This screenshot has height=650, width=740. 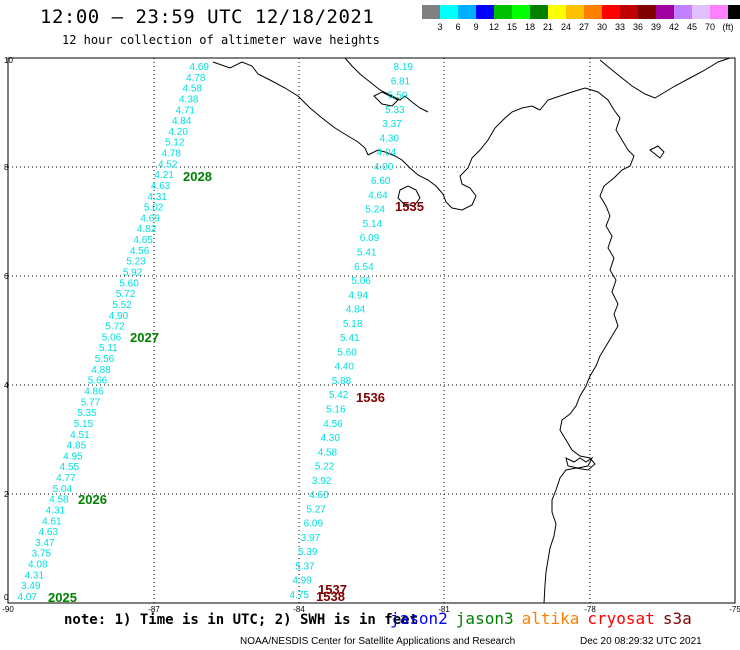 What do you see at coordinates (143, 240) in the screenshot?
I see `swh-value-label: 4.65` at bounding box center [143, 240].